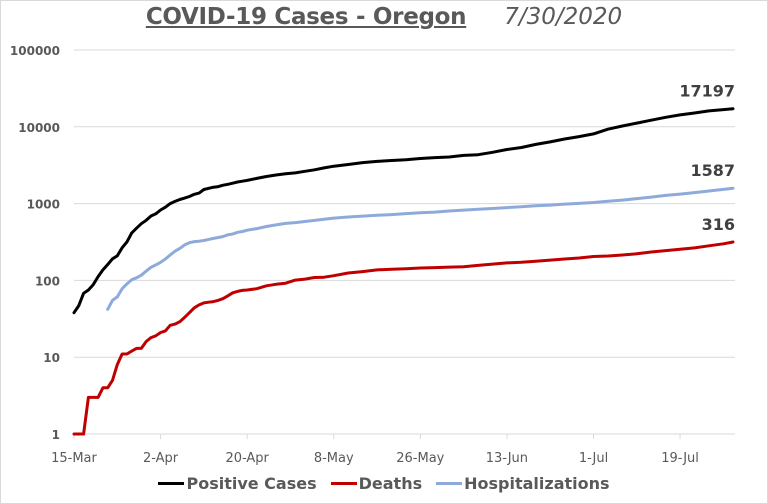 The width and height of the screenshot is (768, 504). I want to click on end-label-hospitalizations: 1587, so click(712, 170).